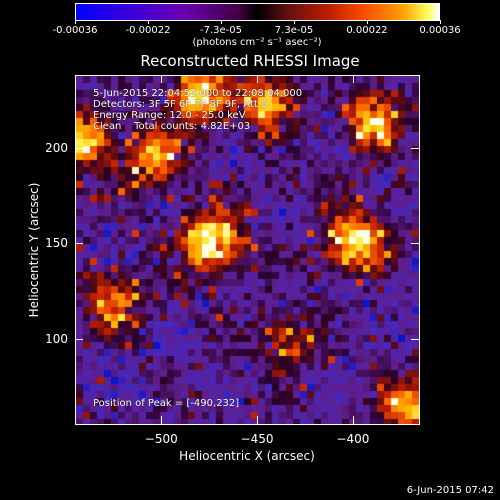 This screenshot has height=500, width=500. I want to click on colorbar-tick-label: -0.00022, so click(148, 30).